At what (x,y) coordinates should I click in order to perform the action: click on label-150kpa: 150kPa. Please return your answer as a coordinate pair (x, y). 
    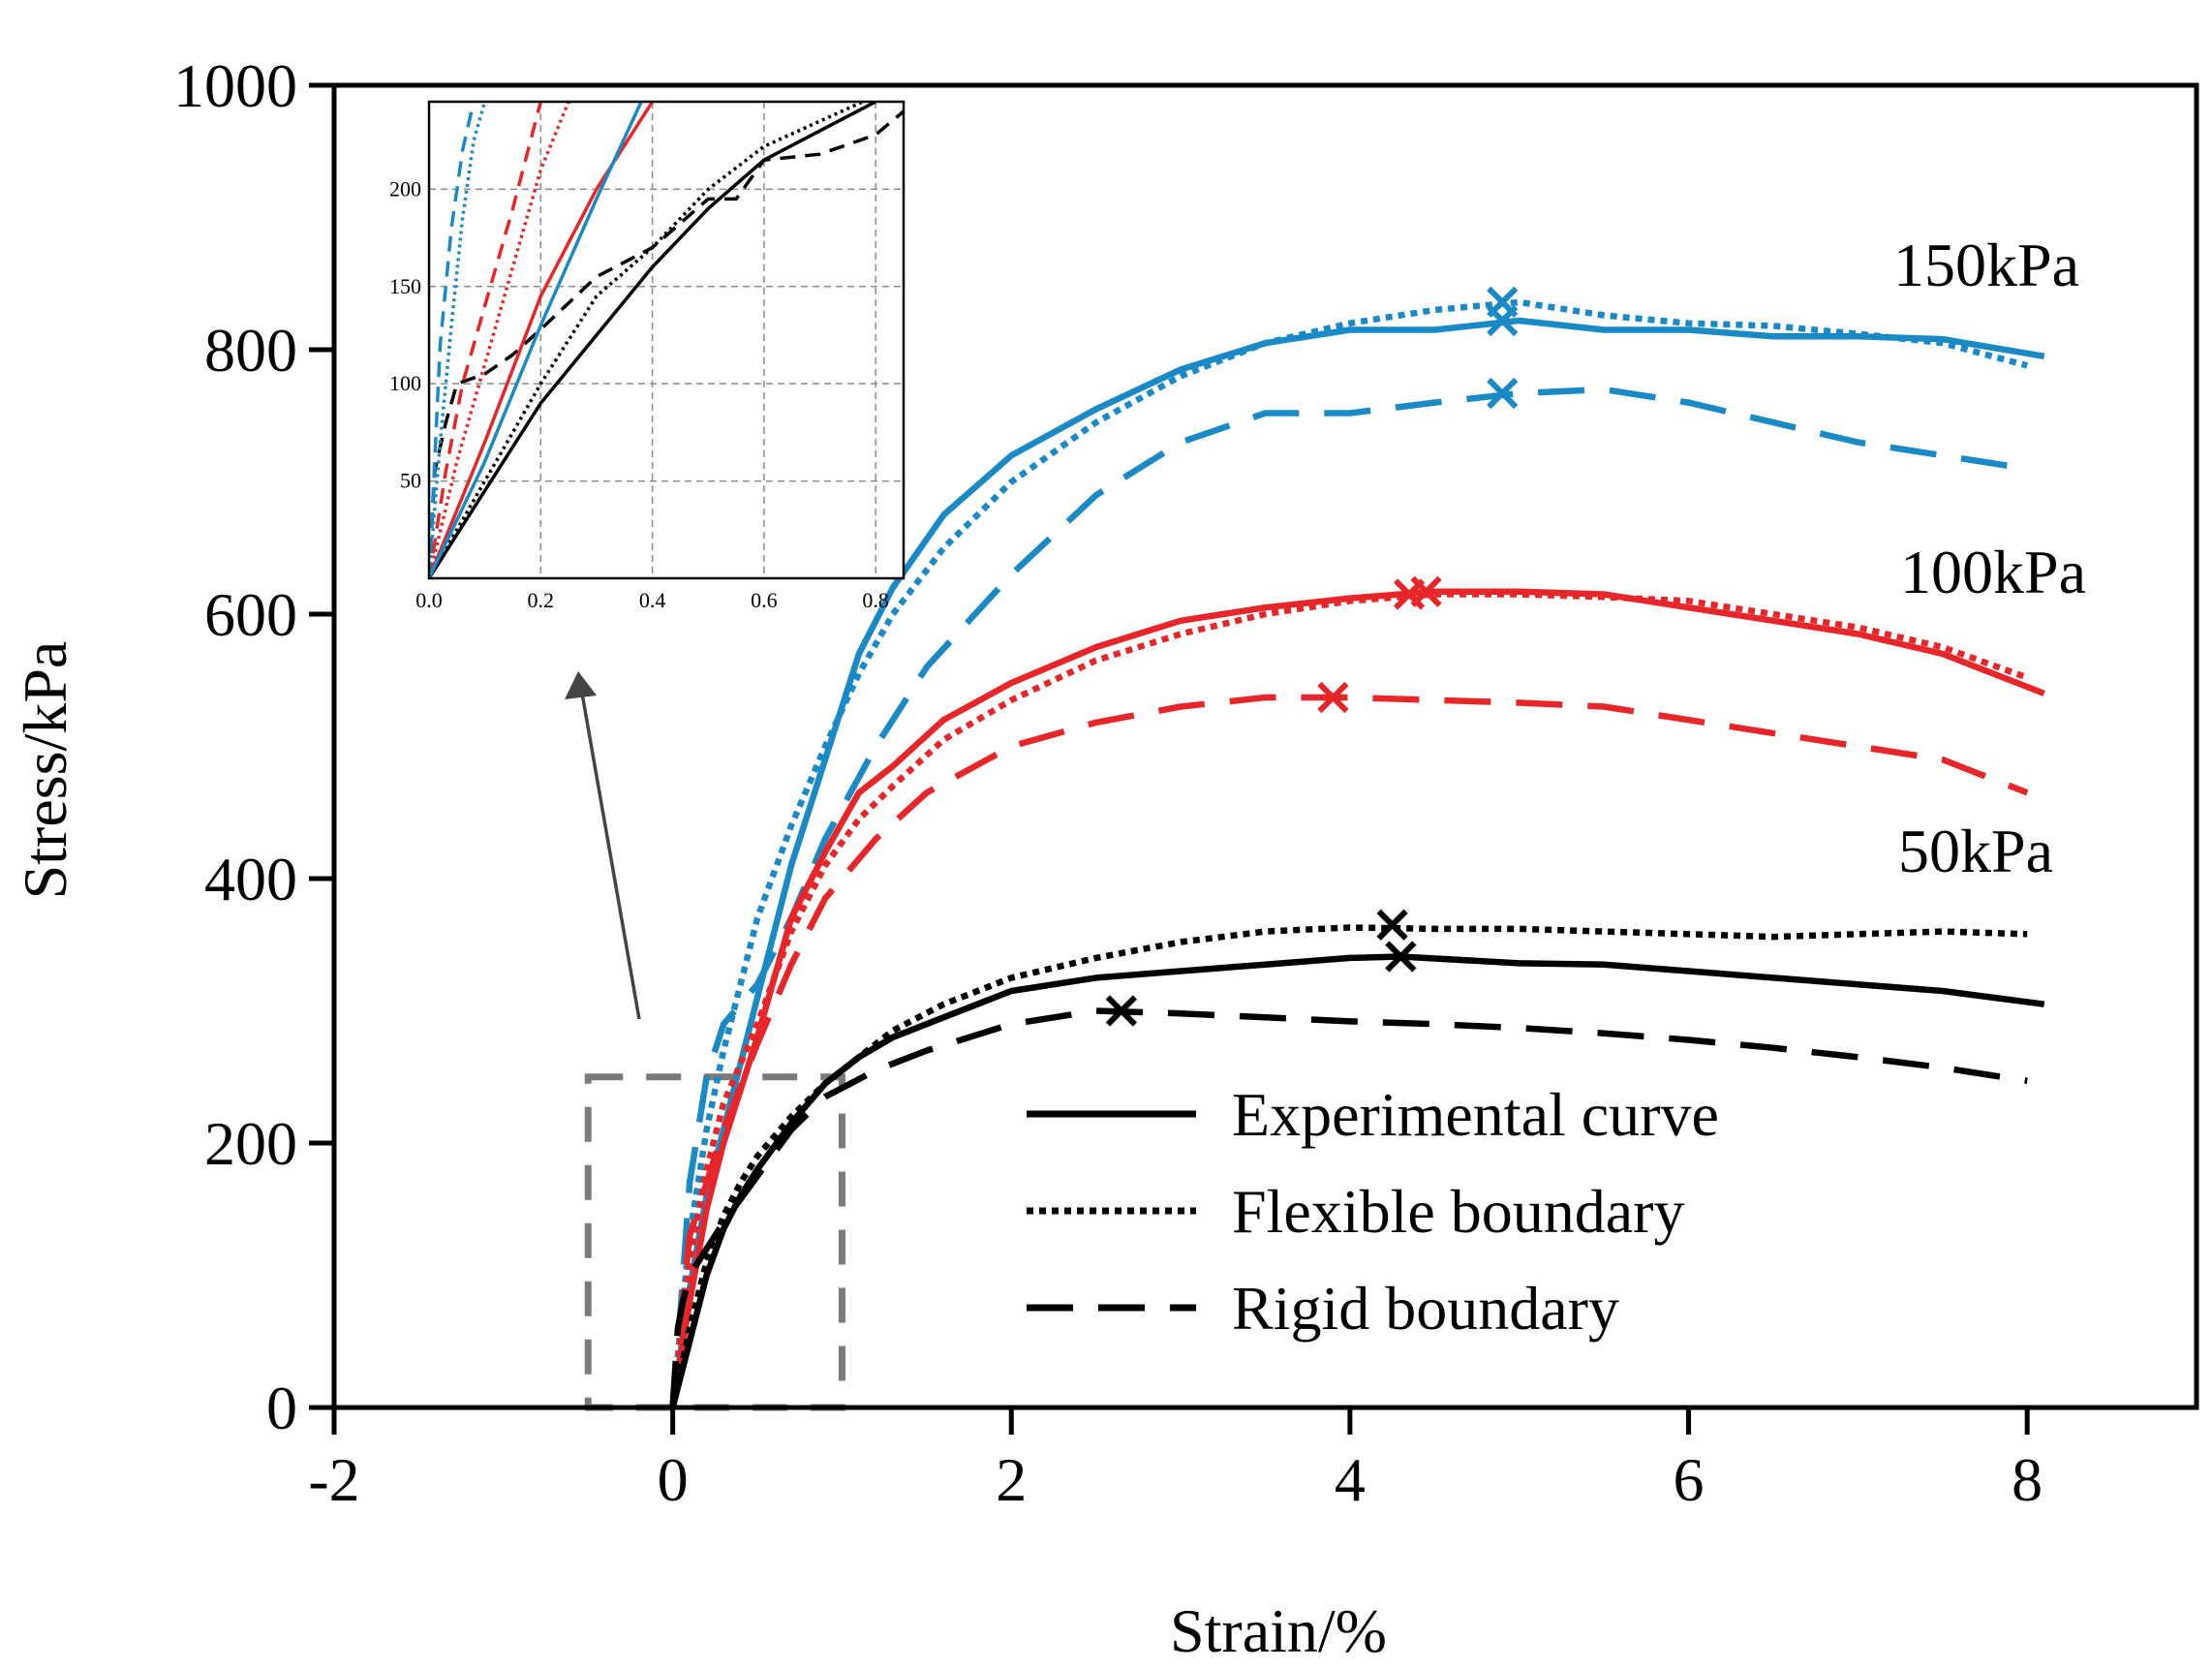
    Looking at the image, I should click on (1986, 265).